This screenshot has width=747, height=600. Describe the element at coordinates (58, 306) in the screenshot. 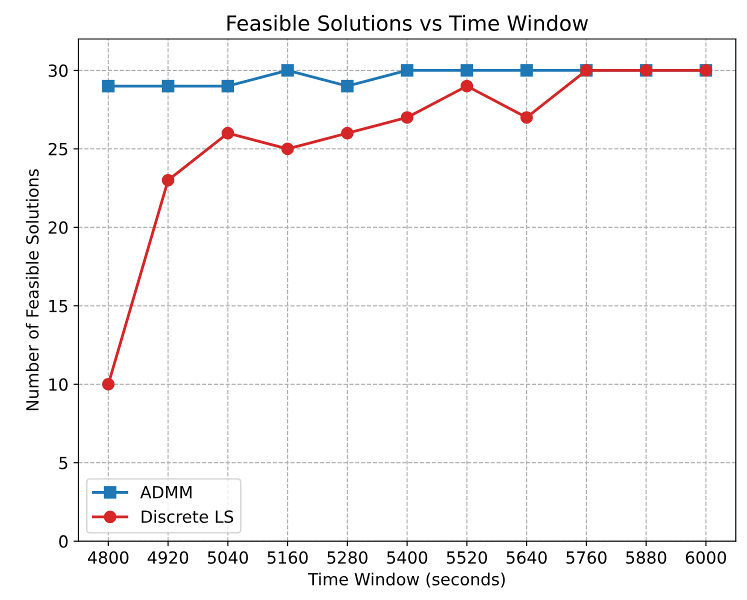

I see `y-tick-label: 15` at that location.